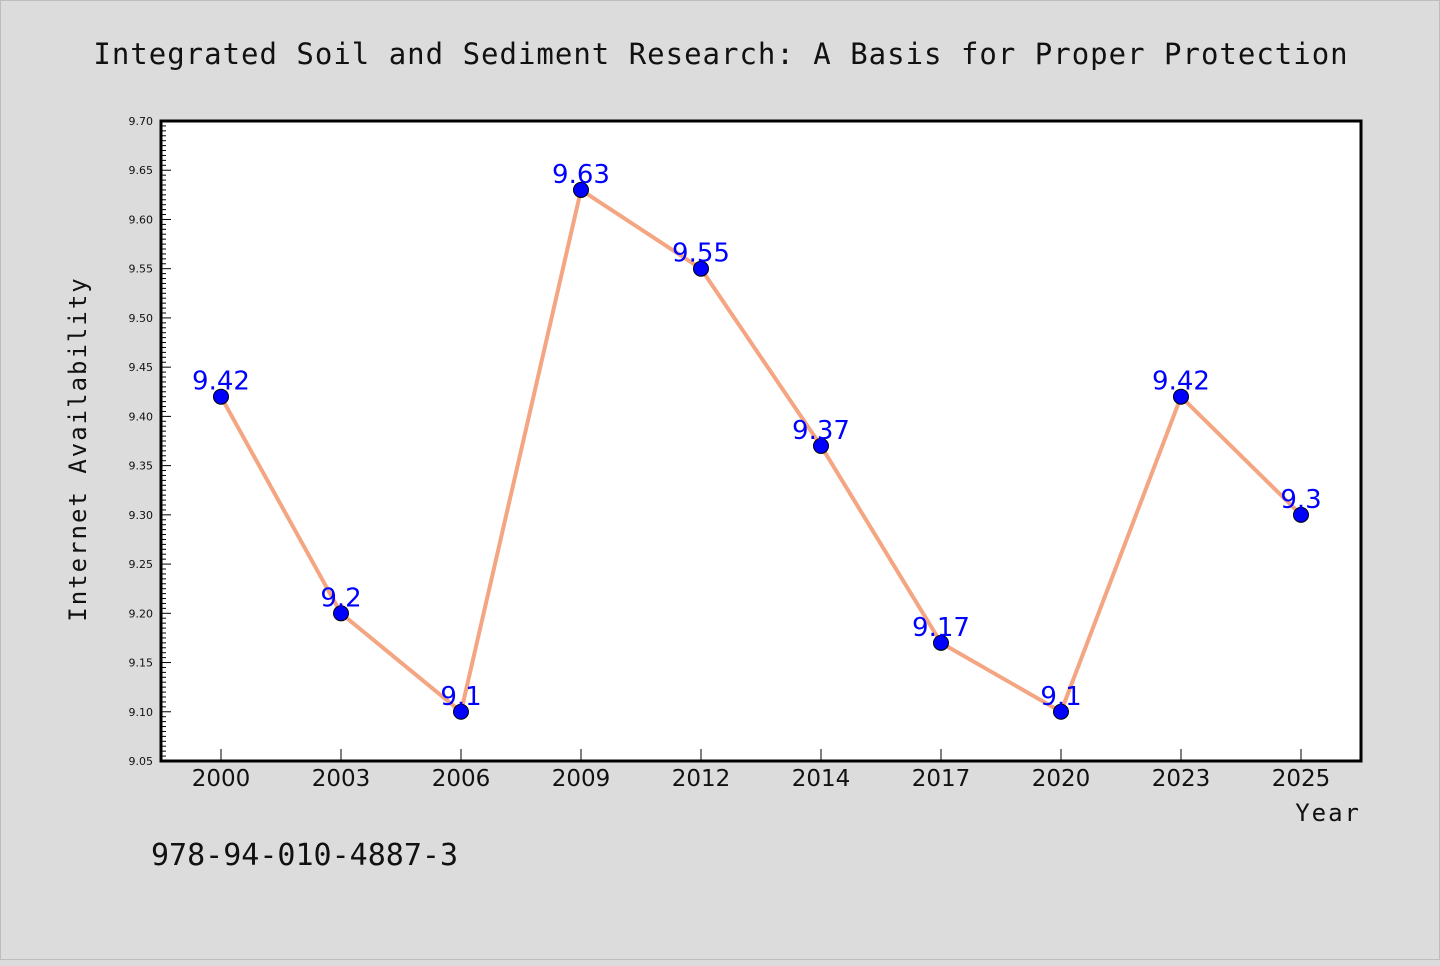 This screenshot has width=1440, height=966. What do you see at coordinates (581, 175) in the screenshot?
I see `data-label: 9.63` at bounding box center [581, 175].